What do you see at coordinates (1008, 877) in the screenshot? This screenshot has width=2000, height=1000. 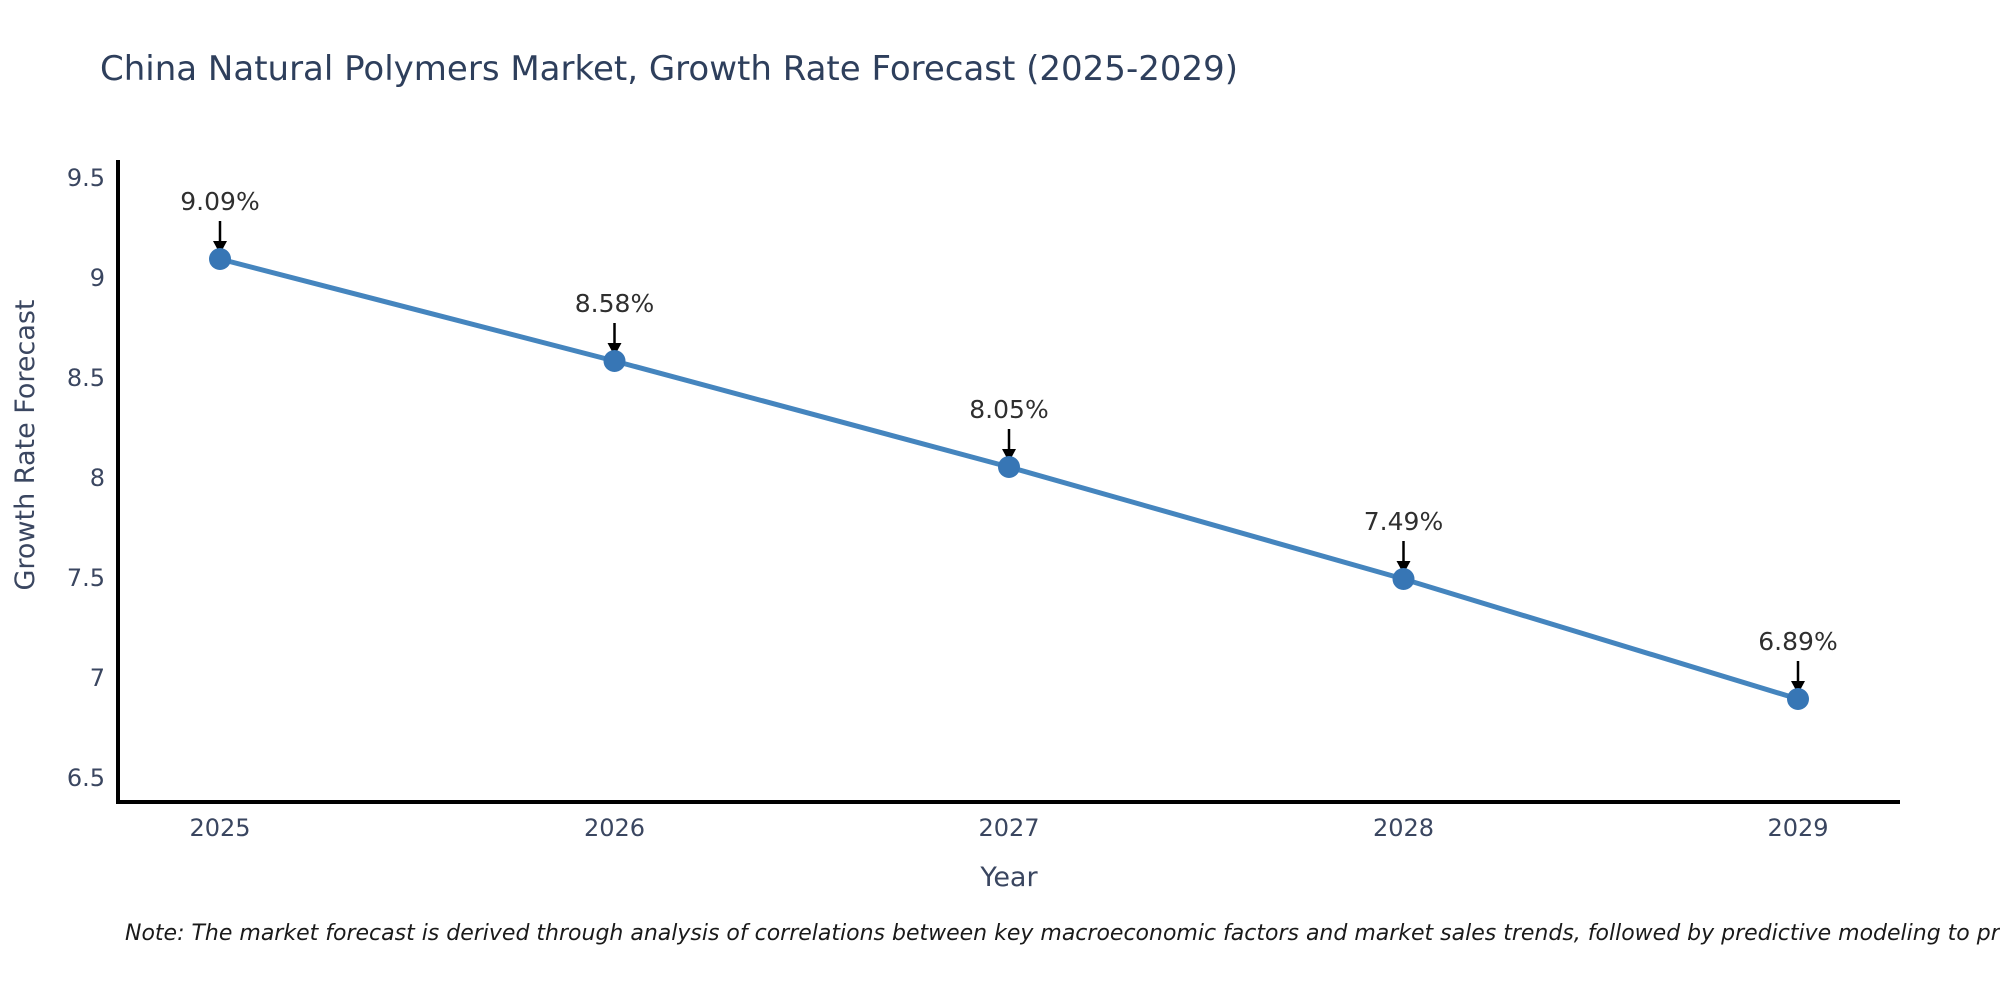 I see `x-axis-title: Year` at bounding box center [1008, 877].